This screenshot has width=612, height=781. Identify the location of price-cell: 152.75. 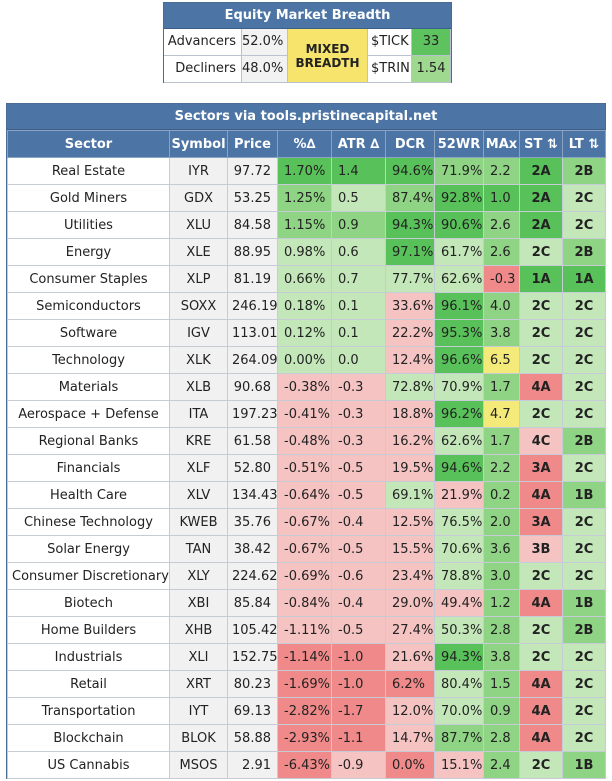
(252, 657).